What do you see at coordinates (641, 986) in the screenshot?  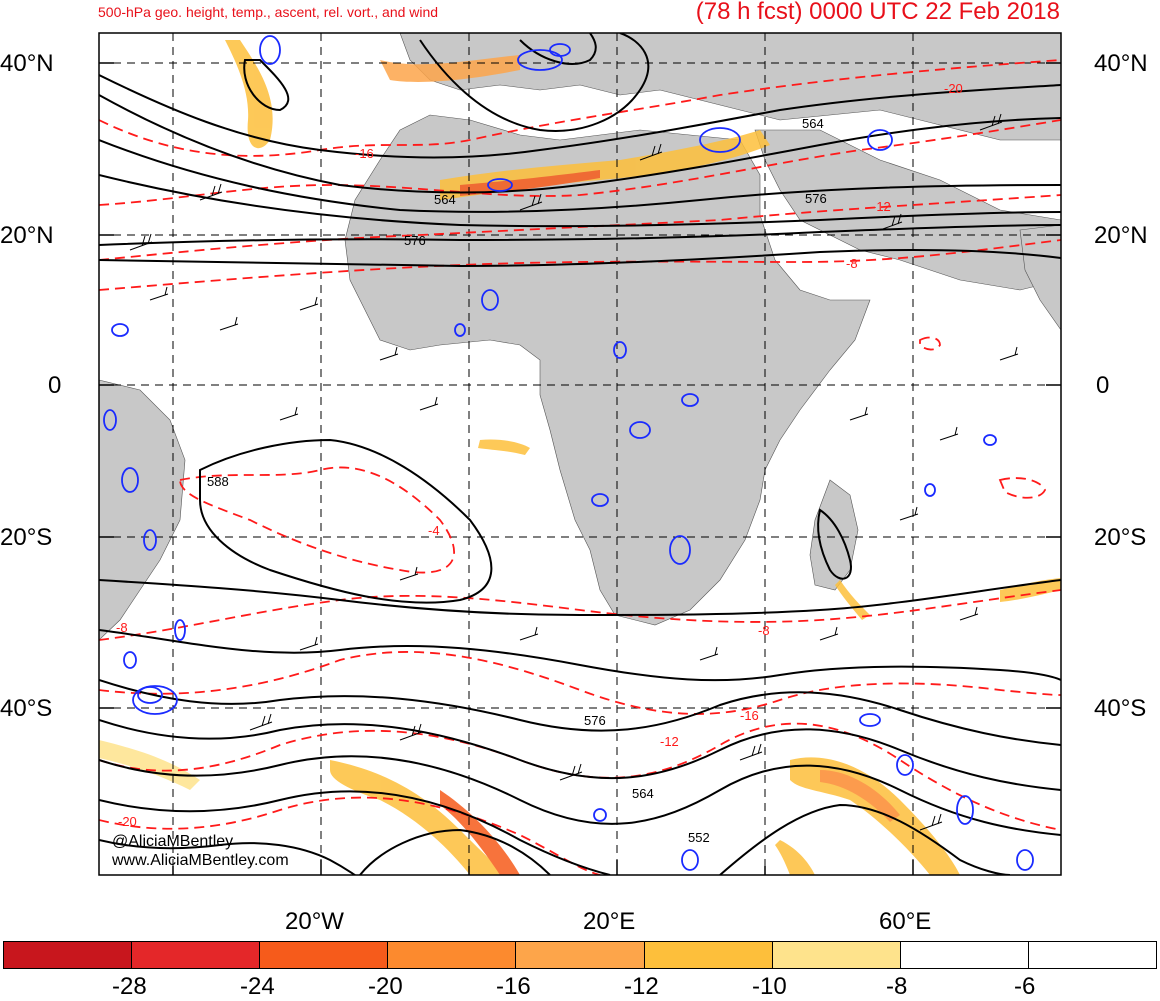 I see `colorbar-tick-label: -12` at bounding box center [641, 986].